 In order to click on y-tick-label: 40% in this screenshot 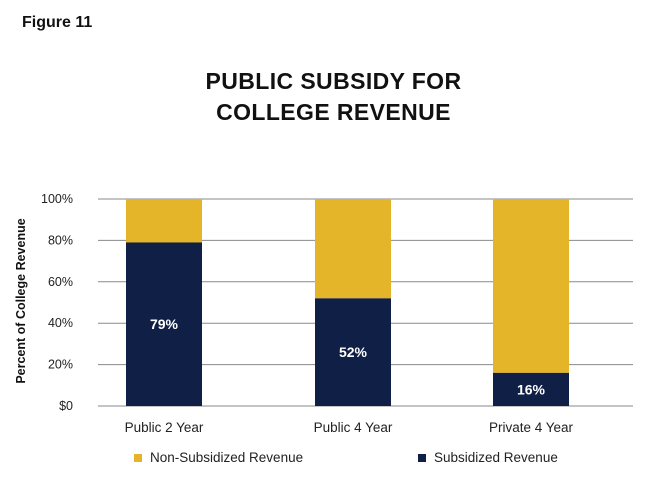, I will do `click(60, 323)`.